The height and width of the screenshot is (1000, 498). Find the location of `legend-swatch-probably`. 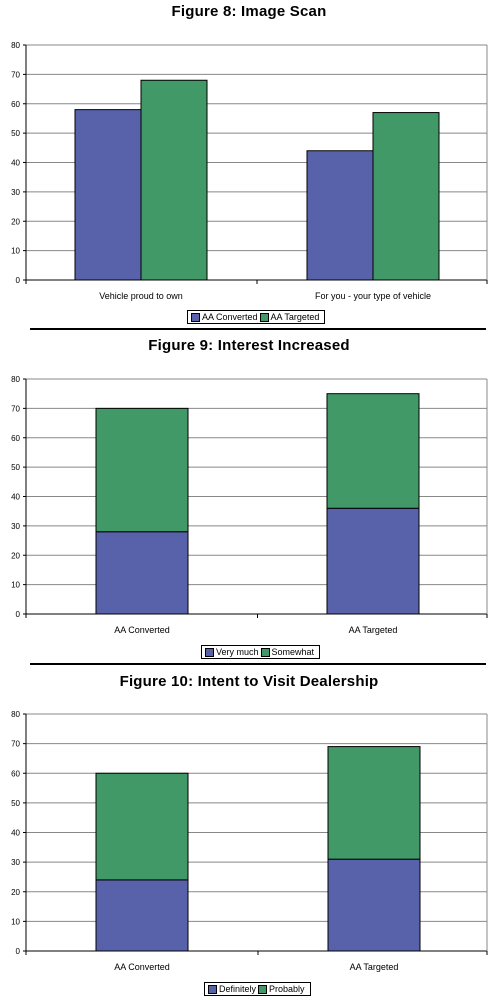

legend-swatch-probably is located at coordinates (263, 989).